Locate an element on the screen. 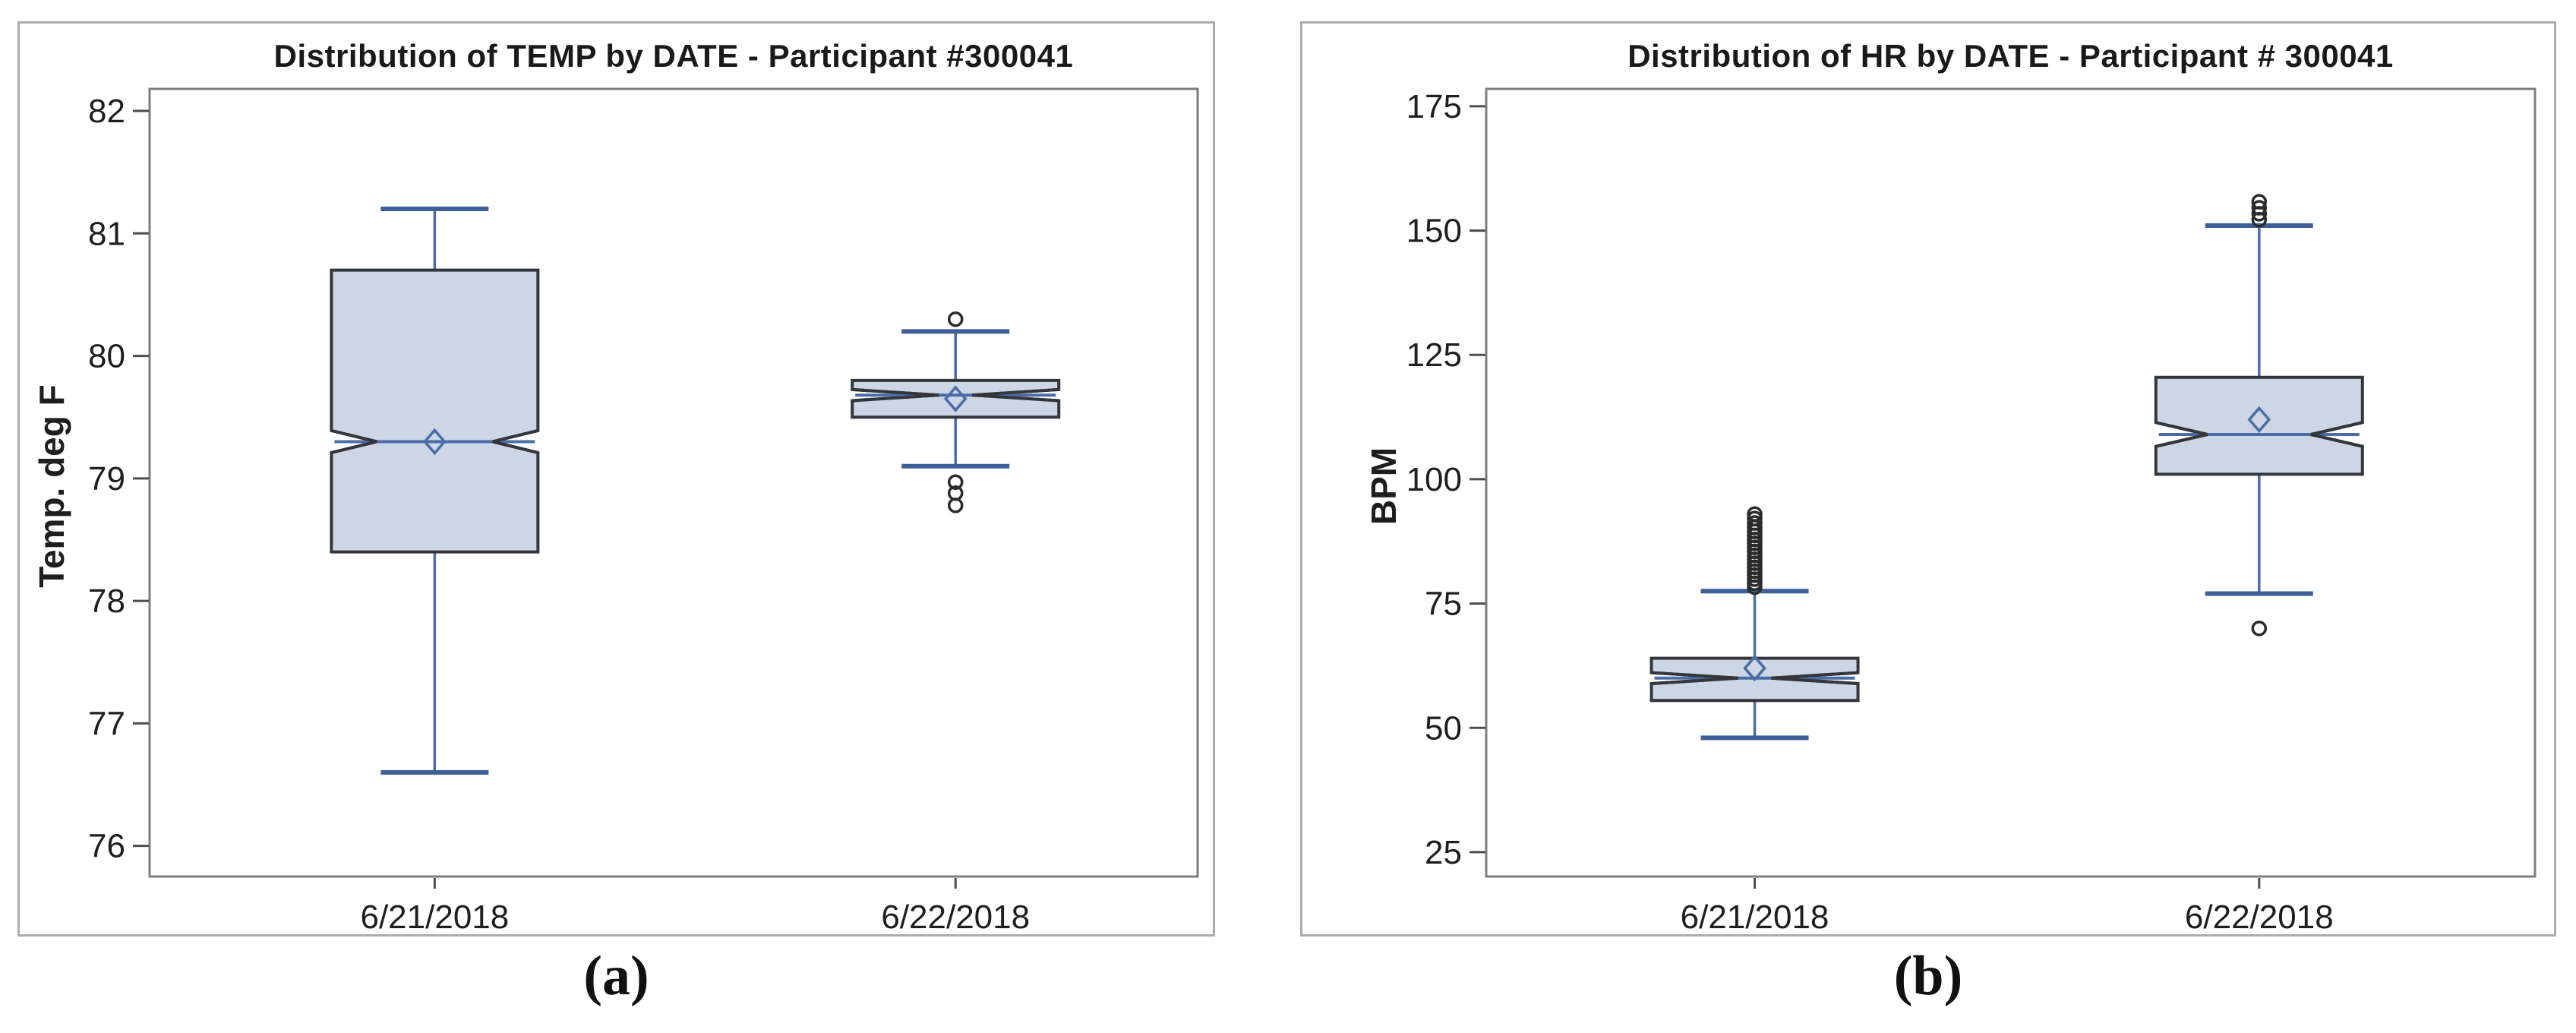 Image resolution: width=2576 pixels, height=1033 pixels. y-tick-label: 79 is located at coordinates (106, 479).